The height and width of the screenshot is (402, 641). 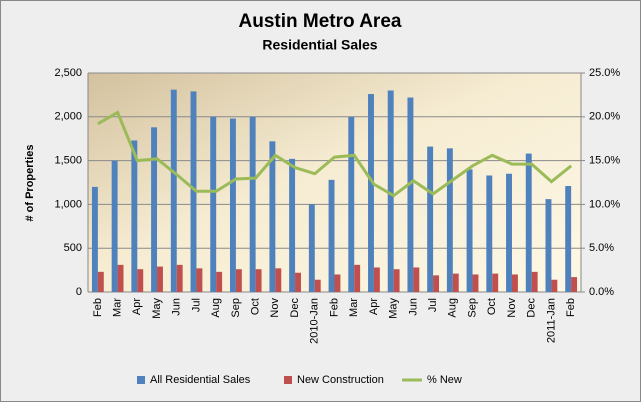 What do you see at coordinates (68, 117) in the screenshot?
I see `y-tick-label: 2,000` at bounding box center [68, 117].